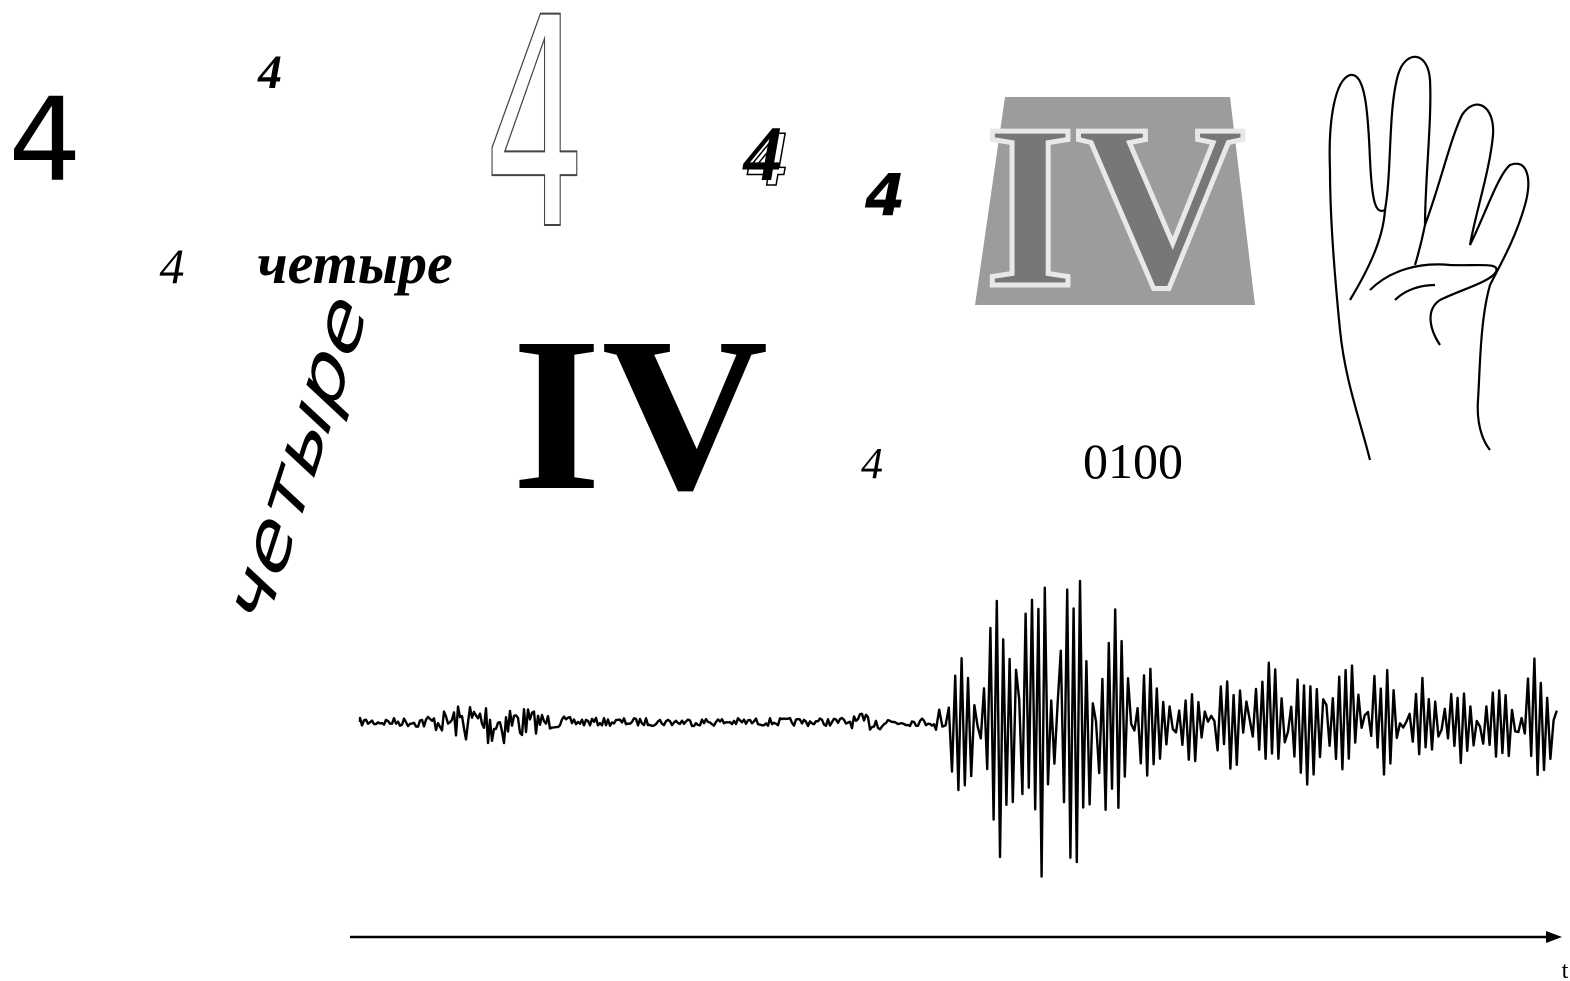  Describe the element at coordinates (1429, 258) in the screenshot. I see `hand` at that location.